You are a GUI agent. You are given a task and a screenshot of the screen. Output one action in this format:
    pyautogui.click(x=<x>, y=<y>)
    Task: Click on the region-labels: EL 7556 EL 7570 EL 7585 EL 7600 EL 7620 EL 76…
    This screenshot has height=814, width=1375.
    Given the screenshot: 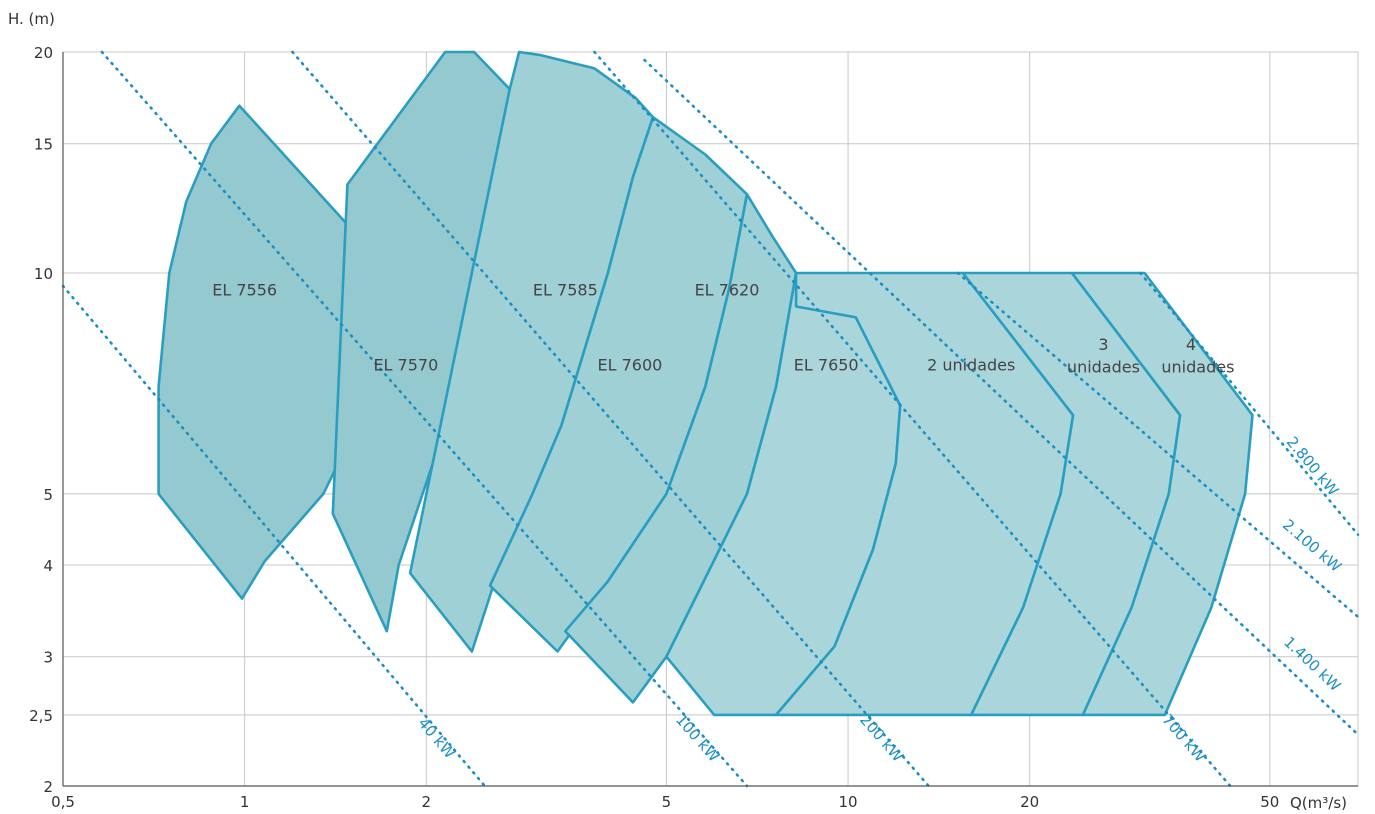 What is the action you would take?
    pyautogui.click(x=723, y=328)
    